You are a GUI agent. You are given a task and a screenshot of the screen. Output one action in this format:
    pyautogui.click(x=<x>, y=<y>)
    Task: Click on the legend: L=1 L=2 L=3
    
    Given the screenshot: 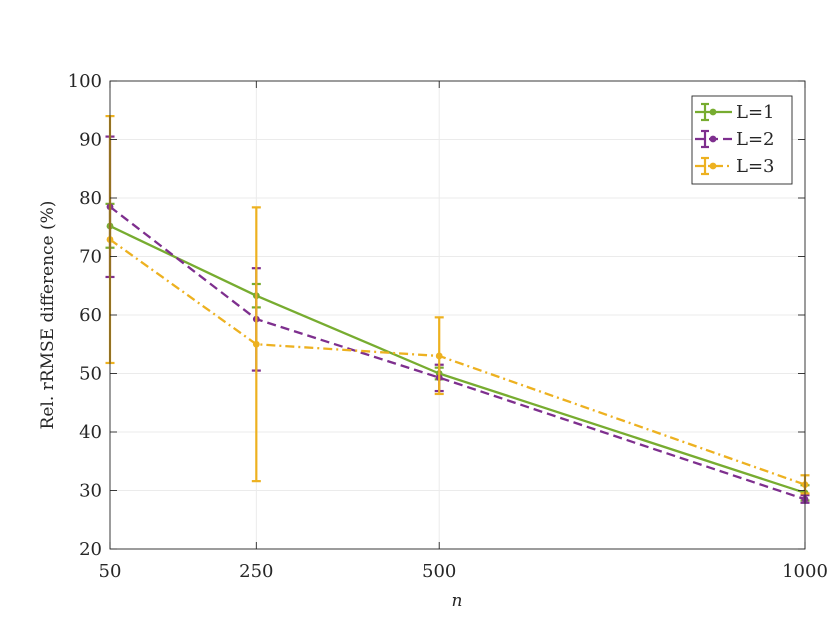 What is the action you would take?
    pyautogui.click(x=742, y=140)
    